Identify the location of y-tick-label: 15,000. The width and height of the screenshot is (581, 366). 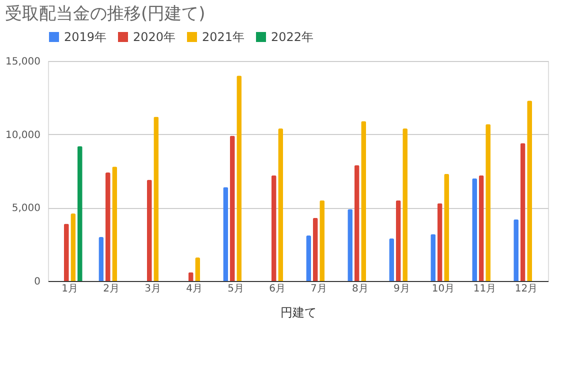
(23, 62).